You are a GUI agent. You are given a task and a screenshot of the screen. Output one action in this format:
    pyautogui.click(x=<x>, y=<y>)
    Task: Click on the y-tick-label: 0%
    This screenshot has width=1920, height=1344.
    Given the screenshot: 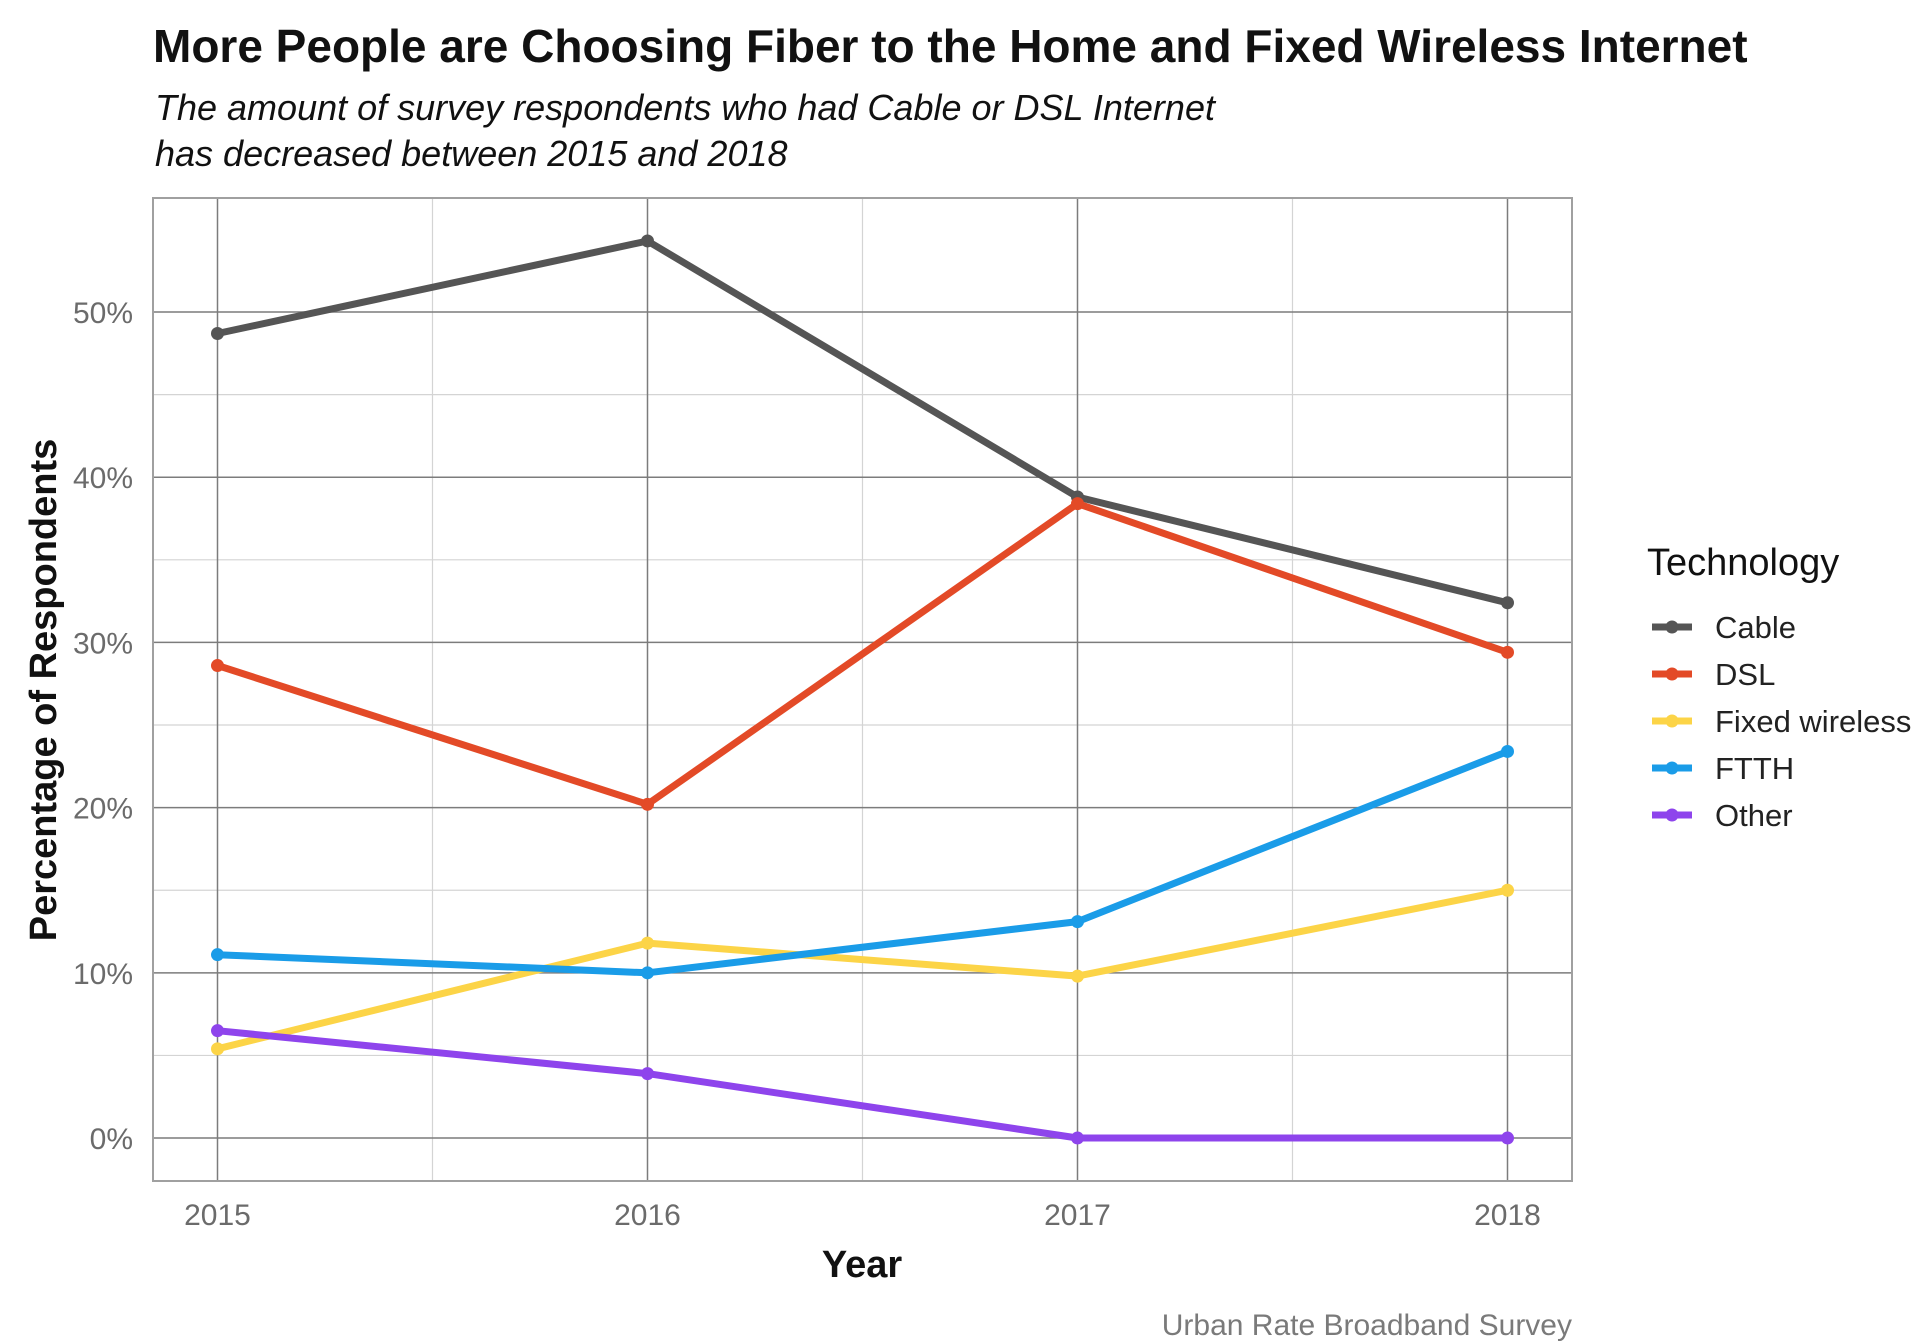 What is the action you would take?
    pyautogui.click(x=111, y=1139)
    